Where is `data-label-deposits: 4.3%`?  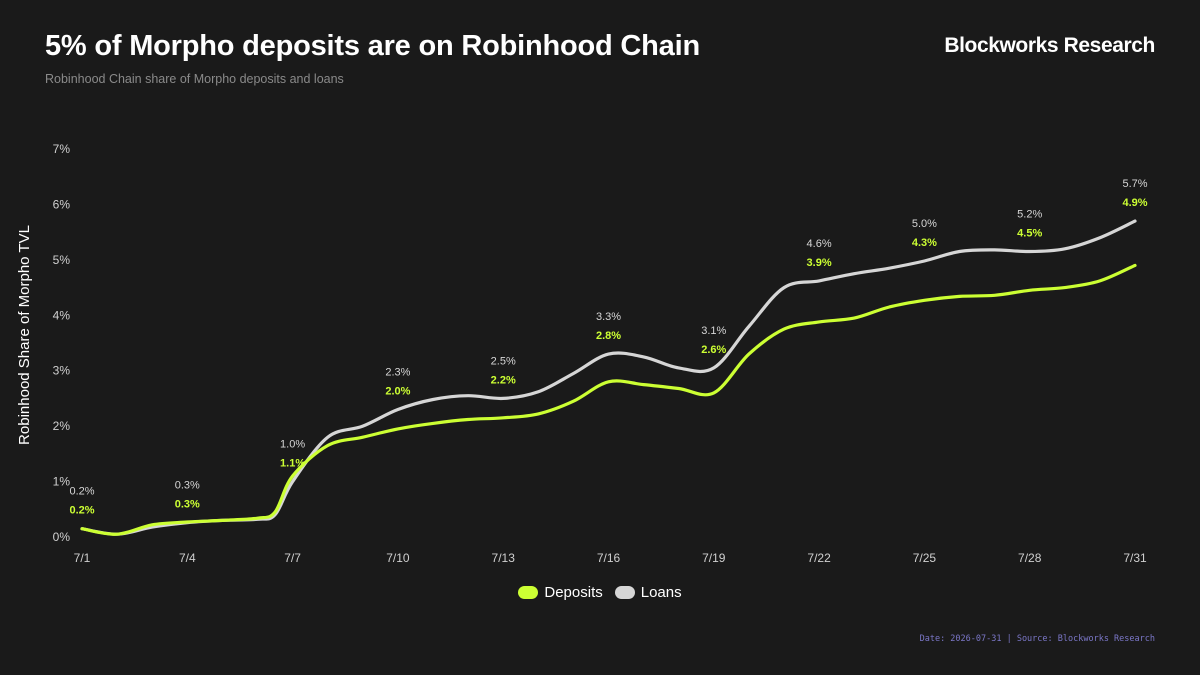
data-label-deposits: 4.3% is located at coordinates (924, 243).